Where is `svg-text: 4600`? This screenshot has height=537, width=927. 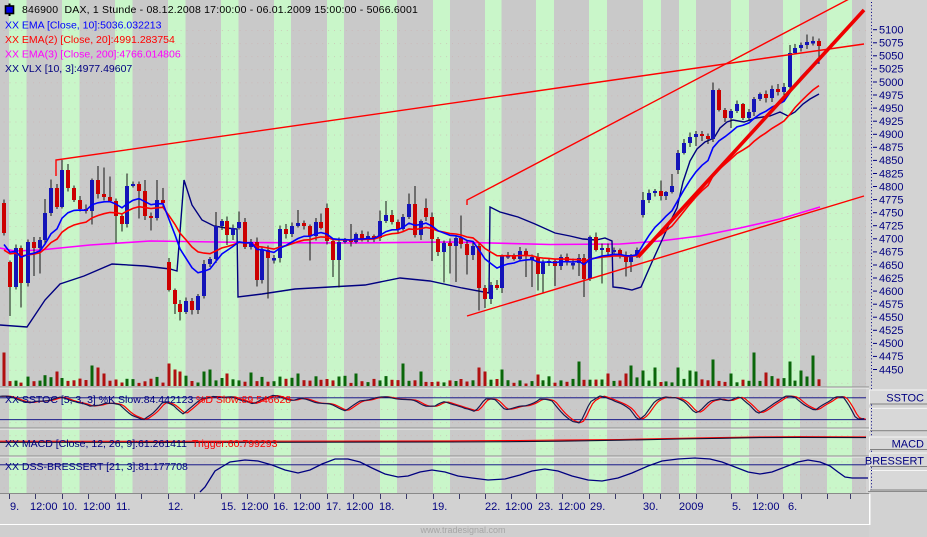 svg-text: 4600 is located at coordinates (891, 292).